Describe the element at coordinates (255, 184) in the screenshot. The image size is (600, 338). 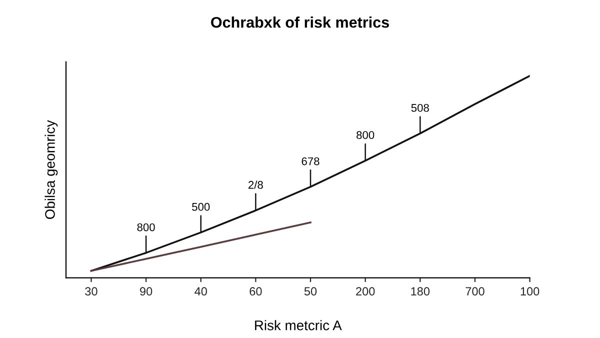
I see `annotation: 2/8` at that location.